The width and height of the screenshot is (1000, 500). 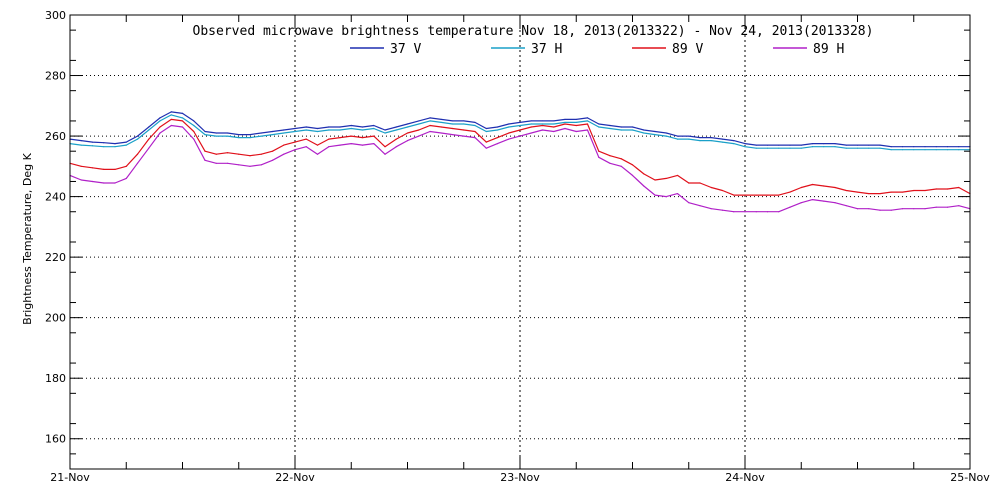 I want to click on x-tick-label: 22-Nov, so click(x=295, y=477).